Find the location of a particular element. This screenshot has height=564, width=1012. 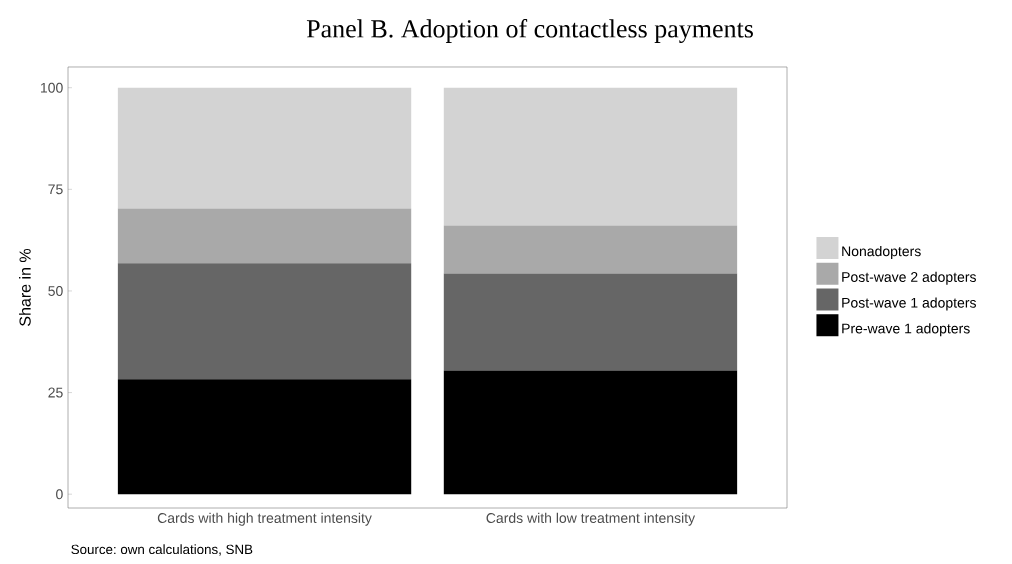

legend-label: Post-wave 1 adopters is located at coordinates (909, 304).